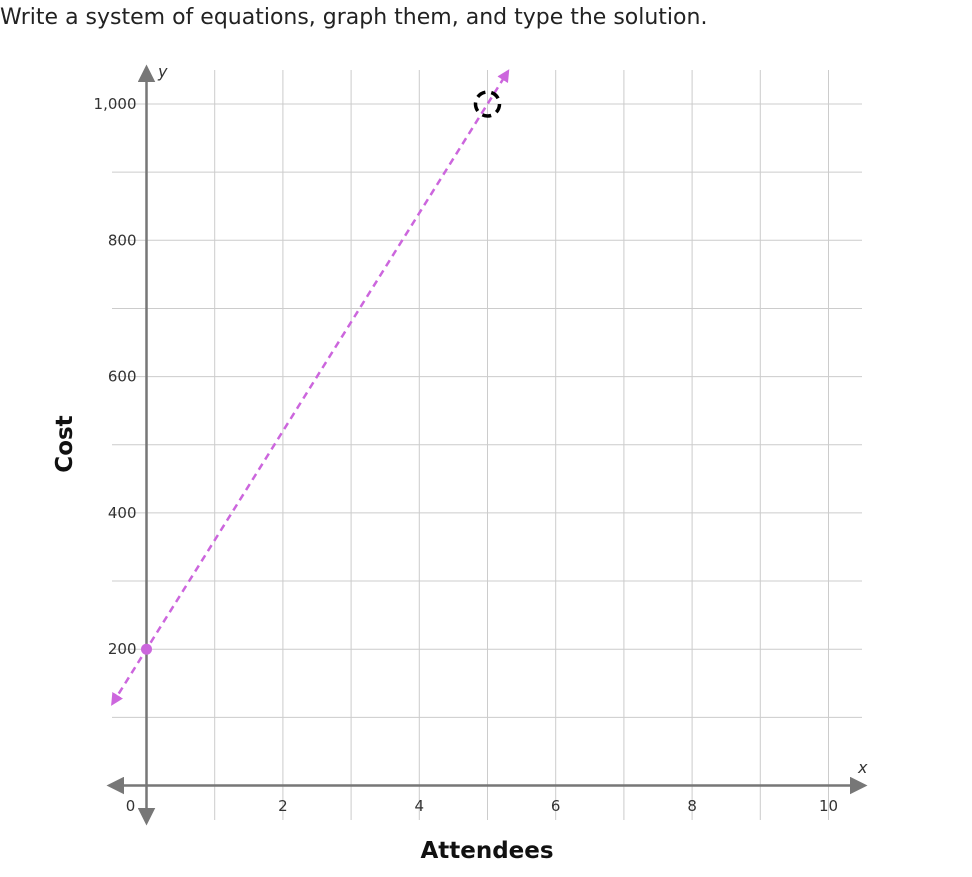 The height and width of the screenshot is (877, 972). Describe the element at coordinates (162, 71) in the screenshot. I see `y-axis-variable: y` at that location.